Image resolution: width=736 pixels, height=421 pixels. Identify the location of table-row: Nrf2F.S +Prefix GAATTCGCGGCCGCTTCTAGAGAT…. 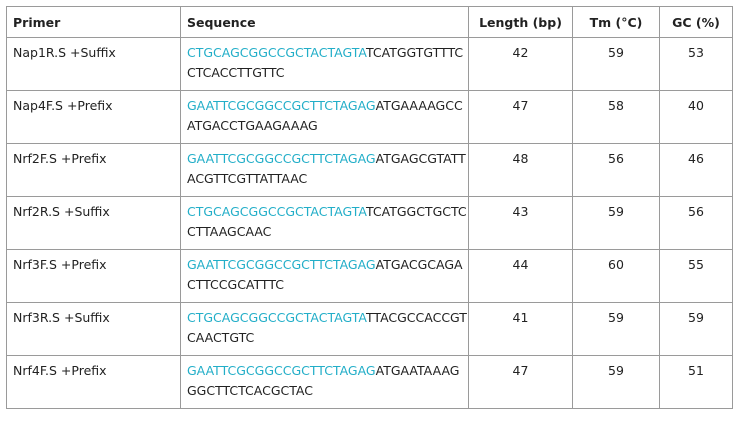
(369, 170).